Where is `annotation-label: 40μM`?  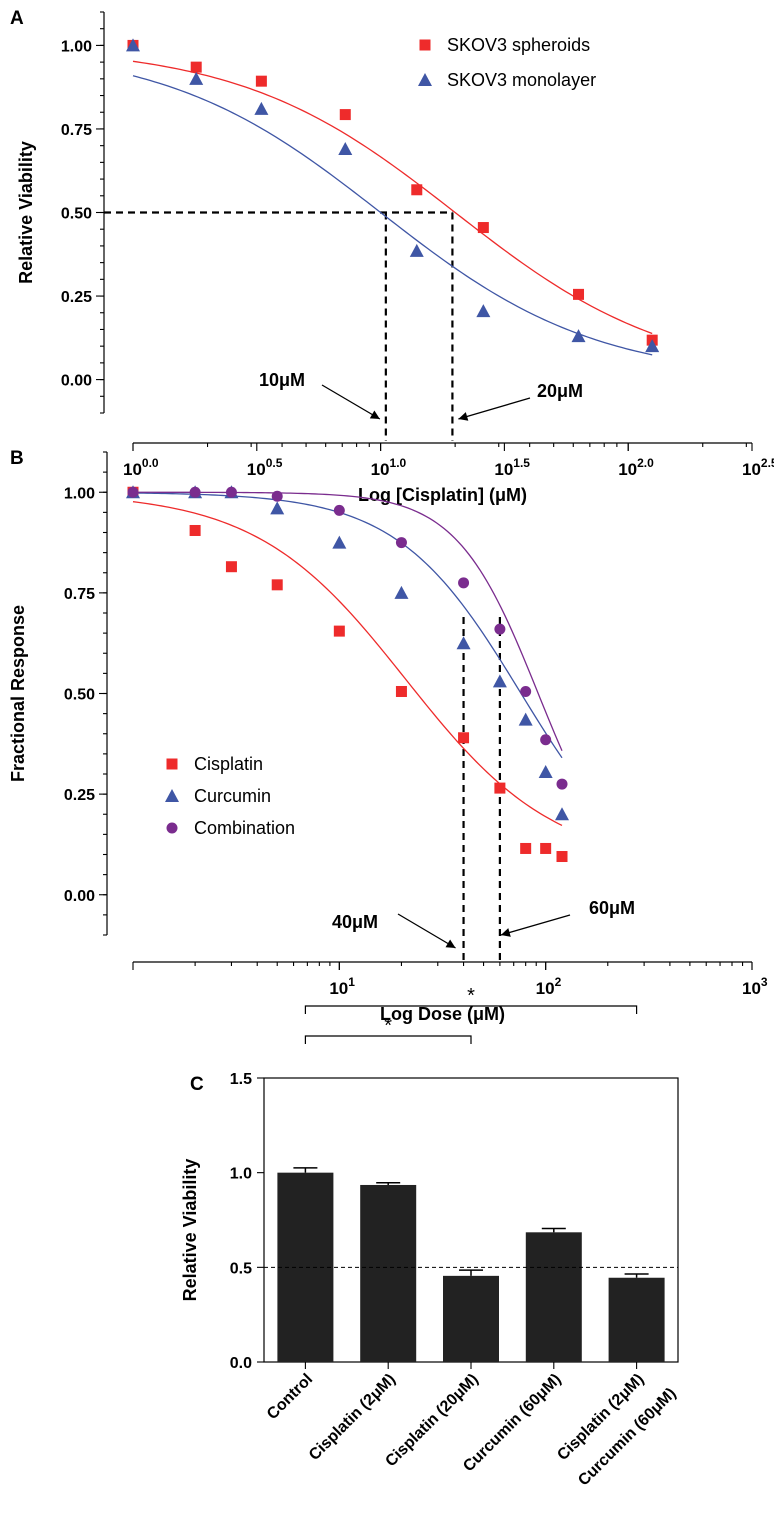 annotation-label: 40μM is located at coordinates (355, 922).